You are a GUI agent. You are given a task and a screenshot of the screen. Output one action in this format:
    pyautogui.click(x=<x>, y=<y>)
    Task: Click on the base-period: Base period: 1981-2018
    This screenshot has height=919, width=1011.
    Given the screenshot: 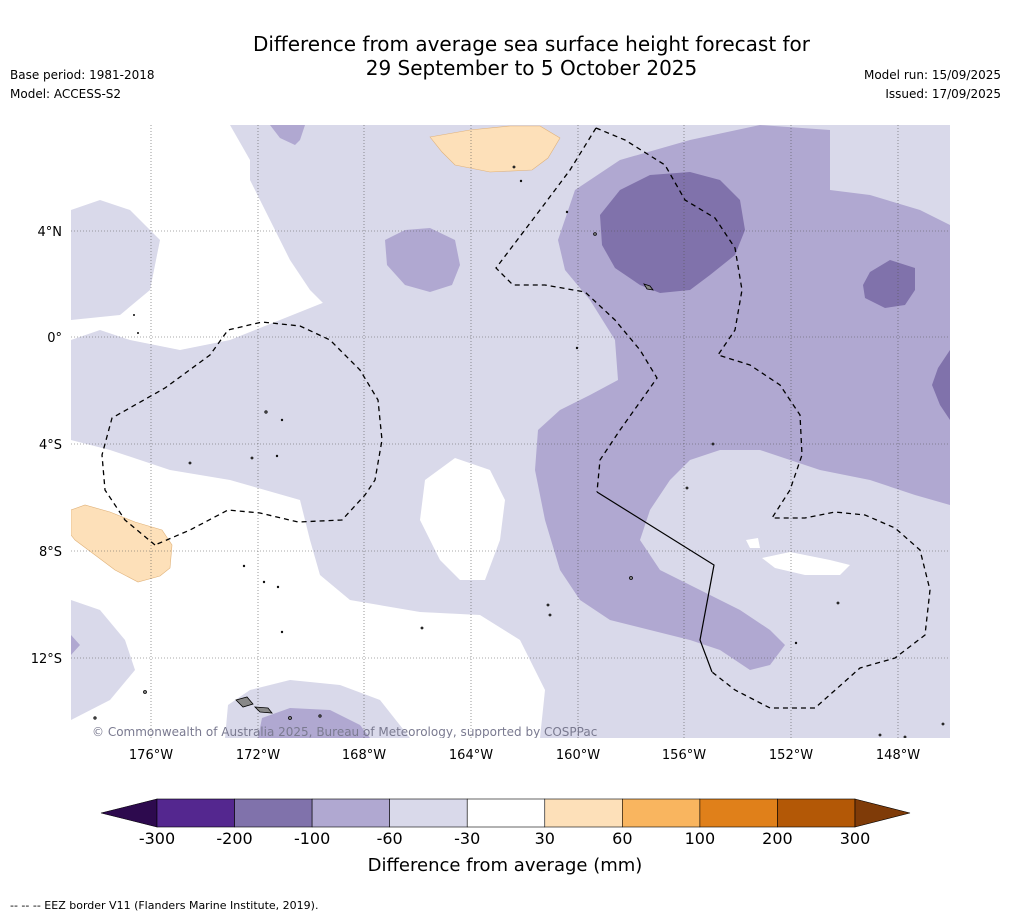 What is the action you would take?
    pyautogui.click(x=82, y=75)
    